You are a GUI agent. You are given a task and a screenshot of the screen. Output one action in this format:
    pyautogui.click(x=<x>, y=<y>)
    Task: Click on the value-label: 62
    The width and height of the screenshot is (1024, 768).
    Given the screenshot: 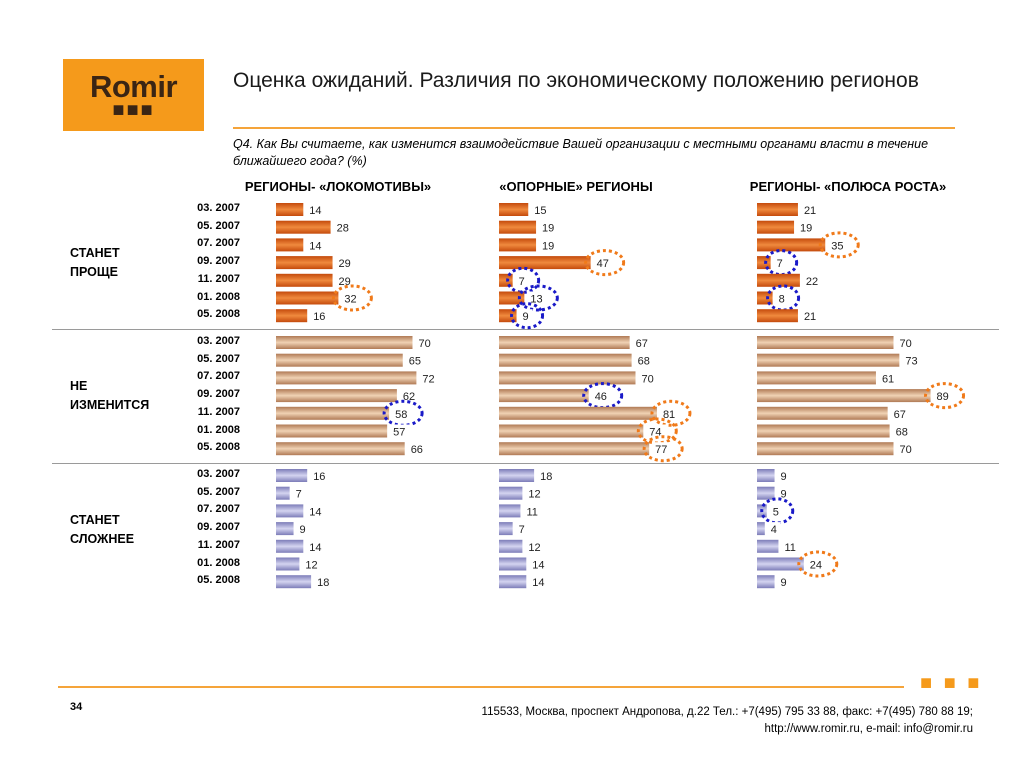 What is the action you would take?
    pyautogui.click(x=409, y=397)
    